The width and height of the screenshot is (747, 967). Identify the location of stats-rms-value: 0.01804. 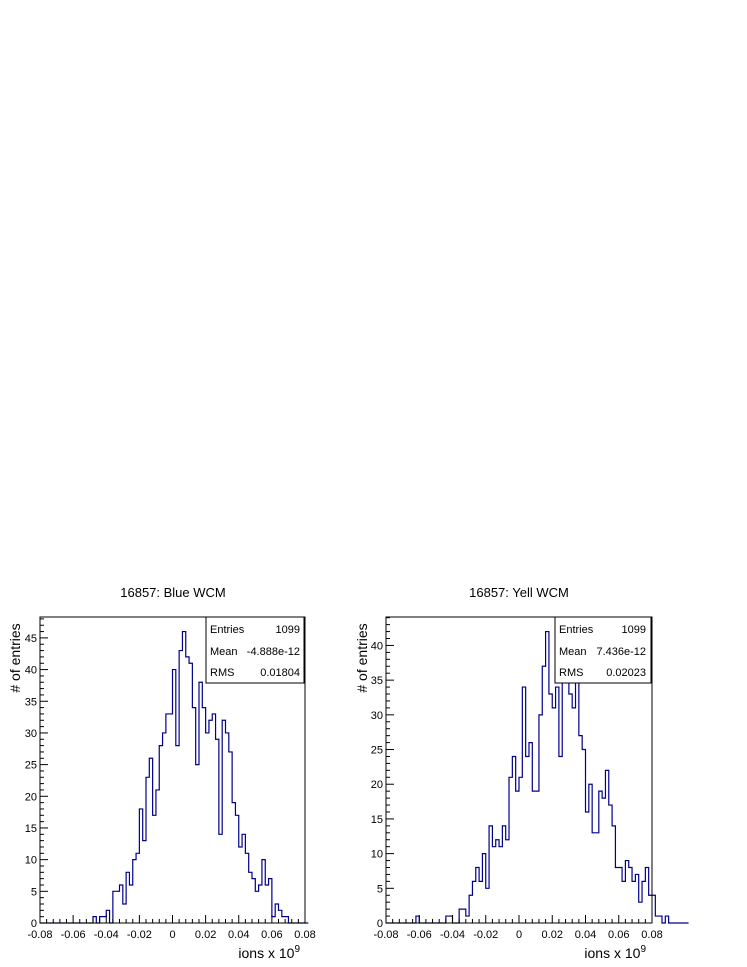
(280, 673).